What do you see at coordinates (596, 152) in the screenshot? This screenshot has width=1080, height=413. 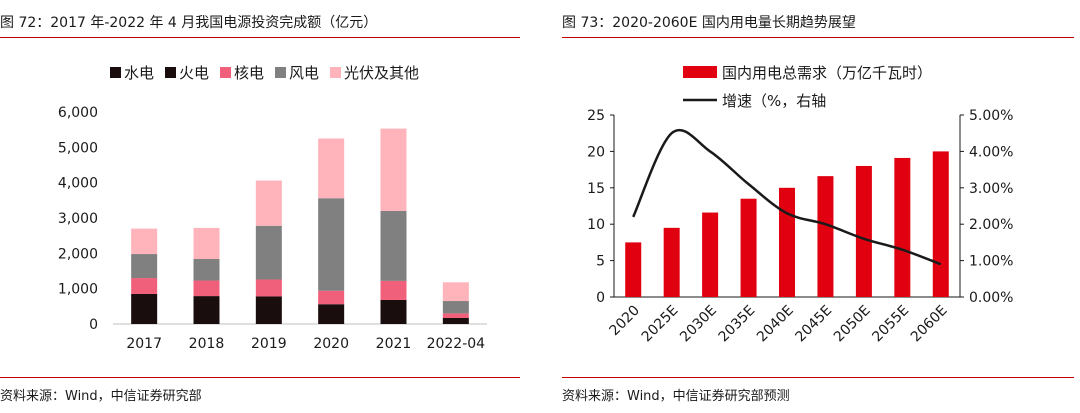 I see `y-left-tick-label: 20` at bounding box center [596, 152].